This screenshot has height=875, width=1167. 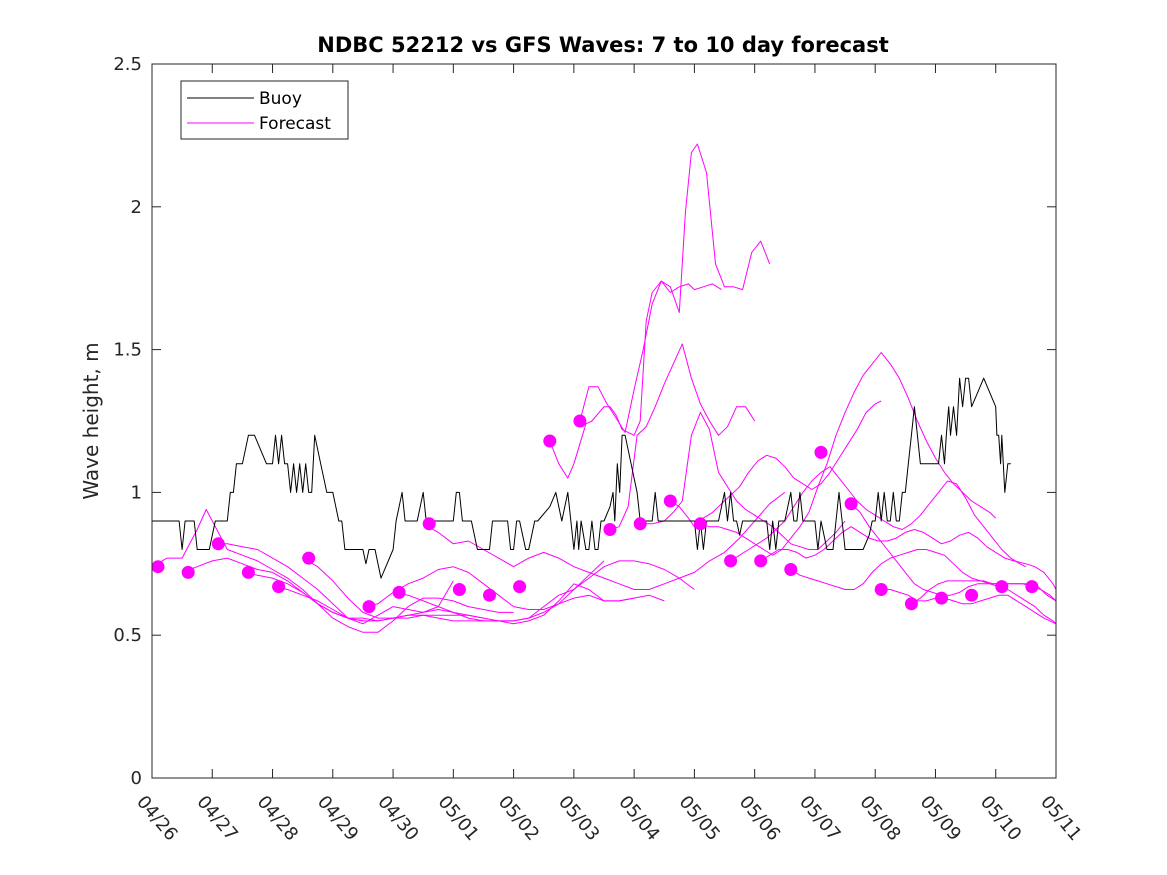 What do you see at coordinates (280, 99) in the screenshot?
I see `legend-buoy-label: Buoy` at bounding box center [280, 99].